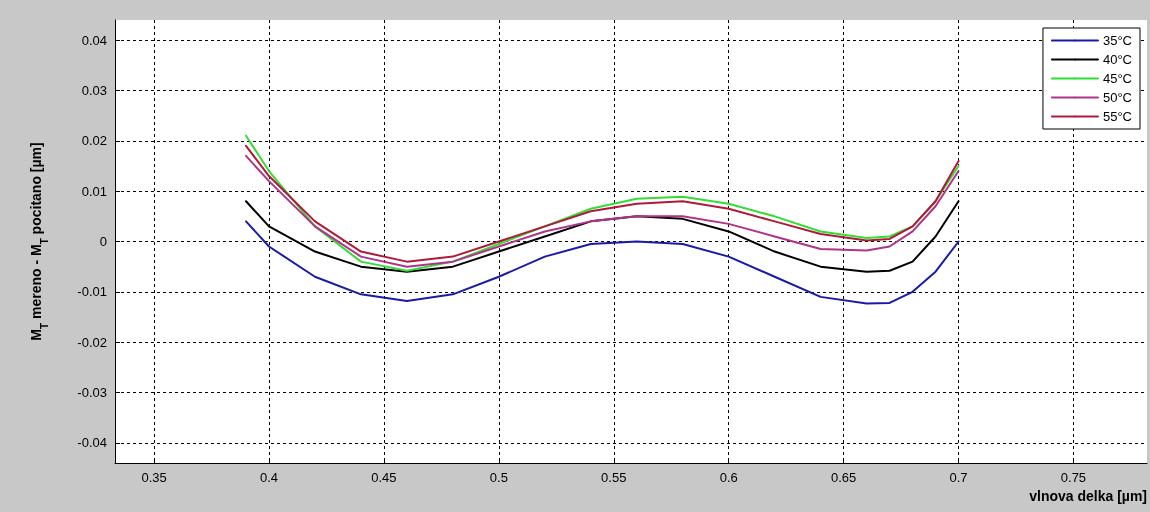 Image resolution: width=1150 pixels, height=512 pixels. What do you see at coordinates (1117, 40) in the screenshot?
I see `legend-label: 35°C` at bounding box center [1117, 40].